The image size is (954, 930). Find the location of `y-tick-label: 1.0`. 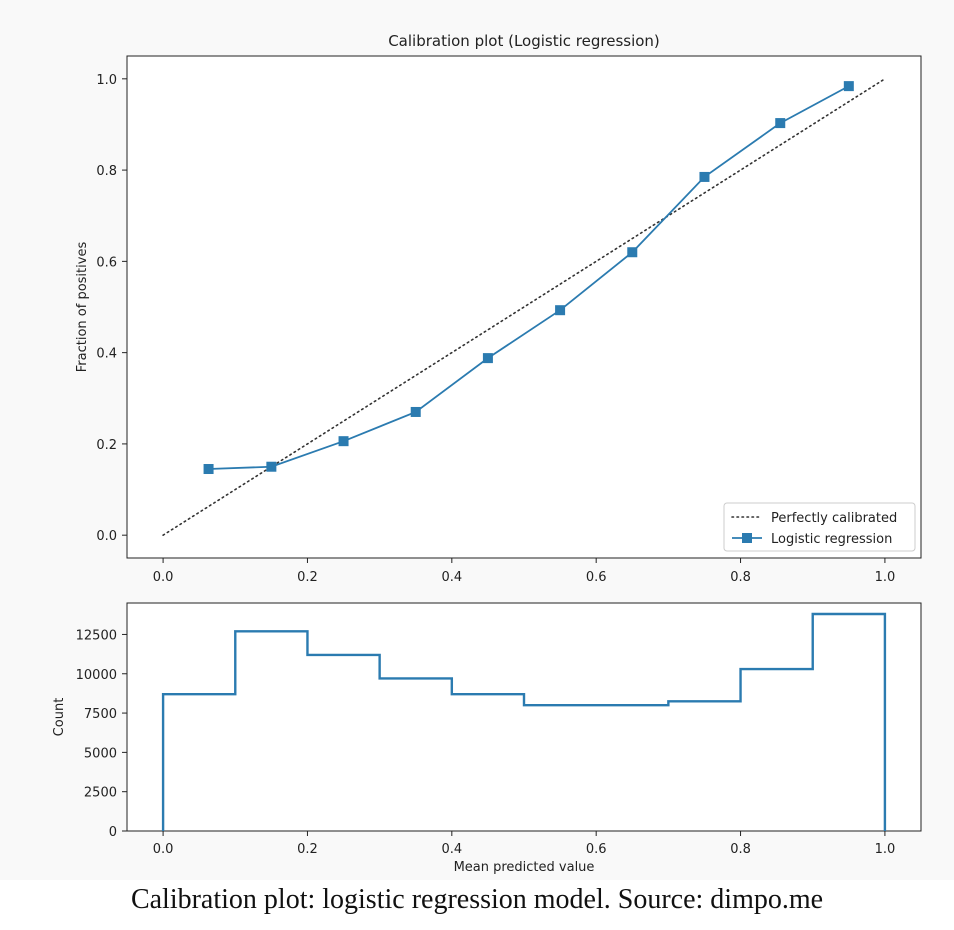

y-tick-label: 1.0 is located at coordinates (106, 80).